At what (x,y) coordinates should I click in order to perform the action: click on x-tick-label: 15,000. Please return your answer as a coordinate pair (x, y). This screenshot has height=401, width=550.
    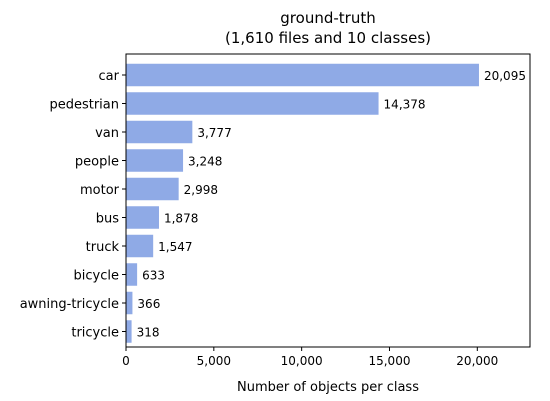
    Looking at the image, I should click on (389, 361).